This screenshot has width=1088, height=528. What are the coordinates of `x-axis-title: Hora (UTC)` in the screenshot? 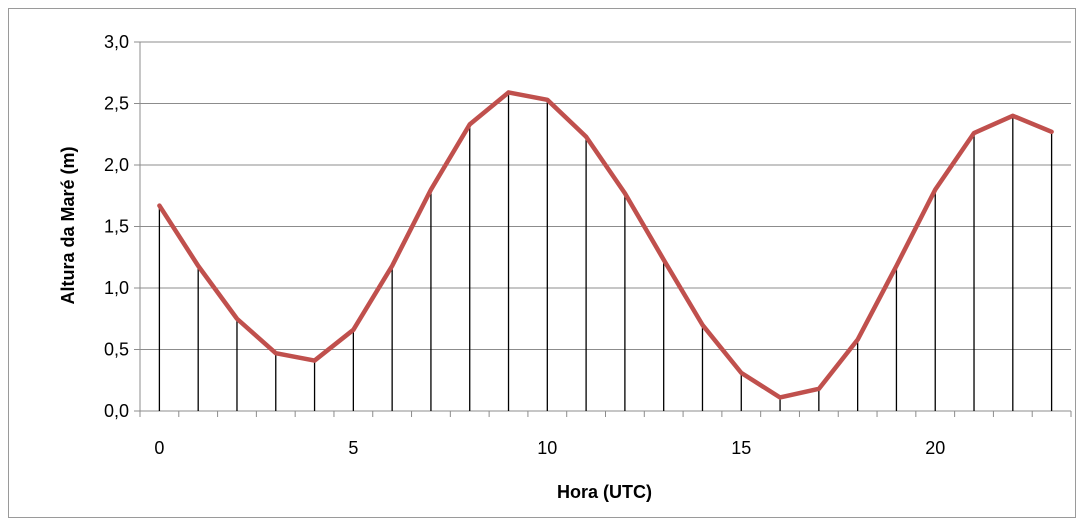 It's located at (604, 492).